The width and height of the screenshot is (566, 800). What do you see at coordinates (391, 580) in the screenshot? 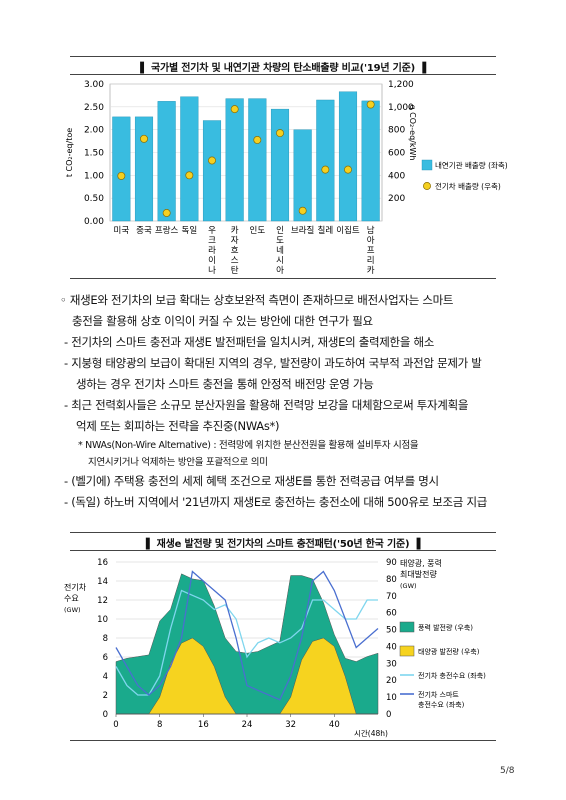
I see `chart2-right-tick: 80` at bounding box center [391, 580].